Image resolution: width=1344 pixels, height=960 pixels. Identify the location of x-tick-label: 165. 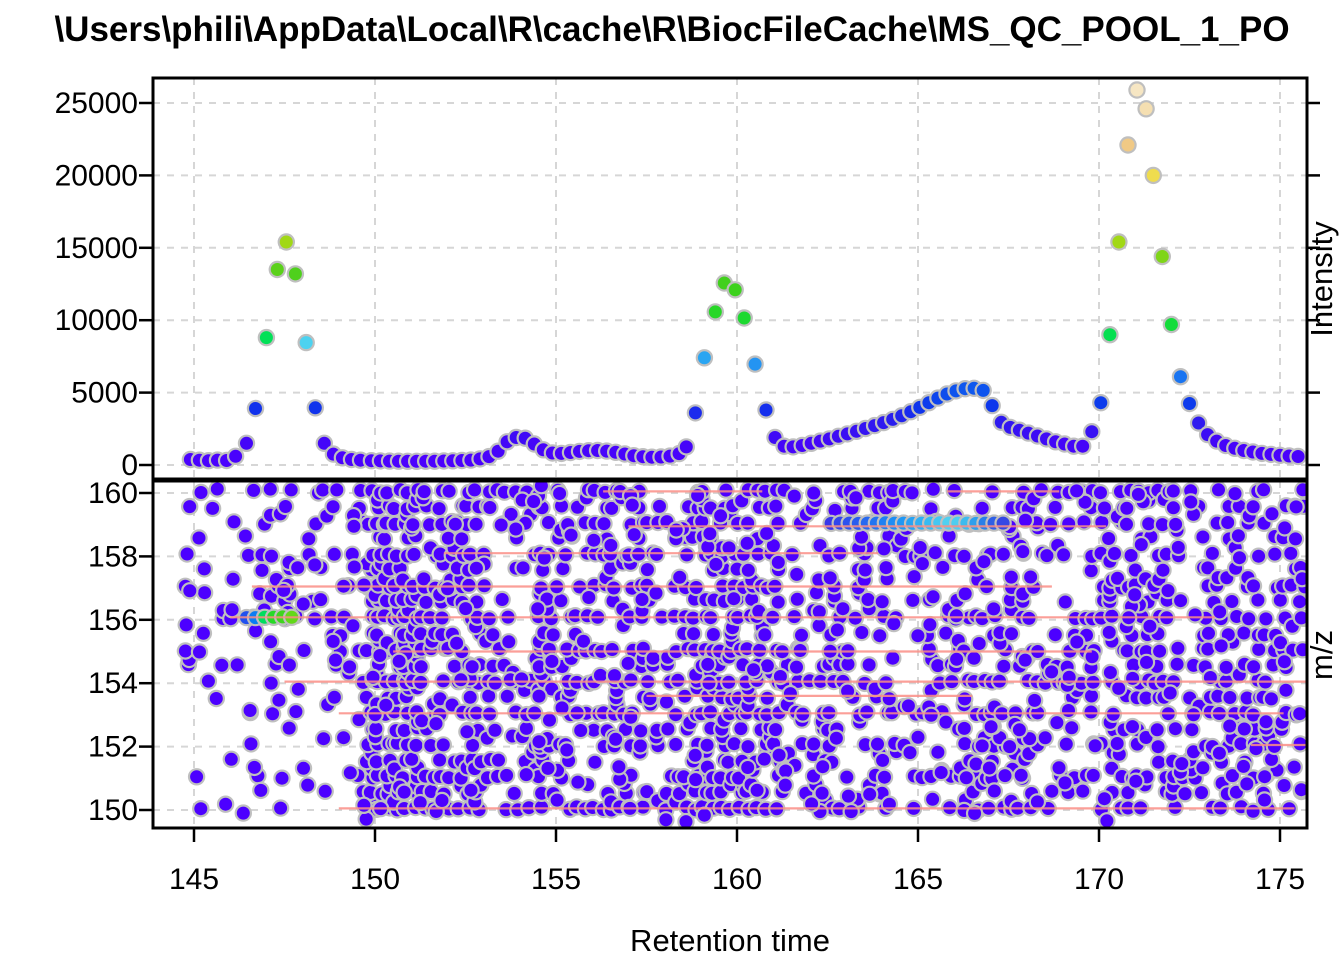
(918, 879).